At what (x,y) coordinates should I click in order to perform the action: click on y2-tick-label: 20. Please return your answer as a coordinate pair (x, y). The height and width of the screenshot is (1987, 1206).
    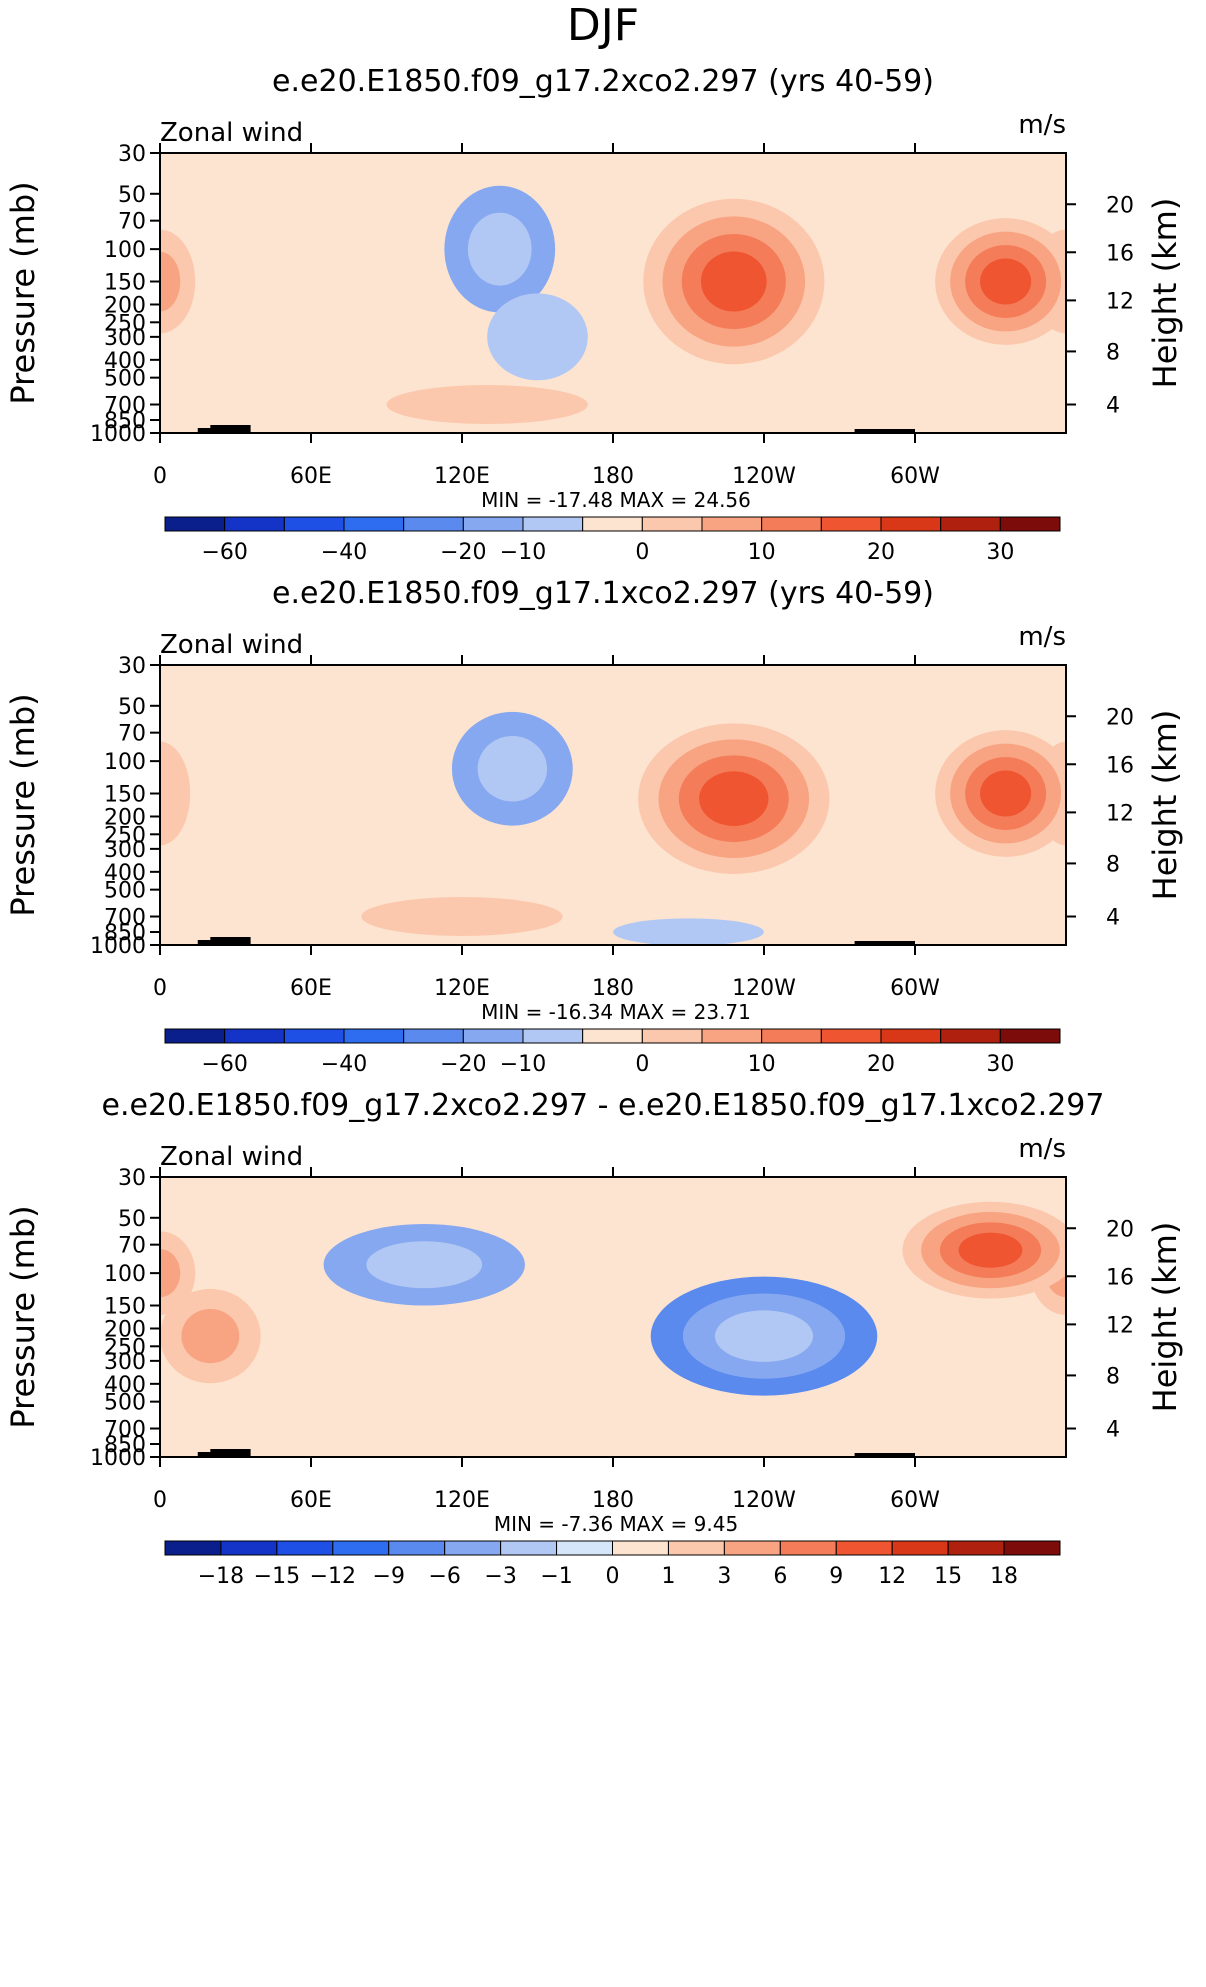
    Looking at the image, I should click on (1120, 205).